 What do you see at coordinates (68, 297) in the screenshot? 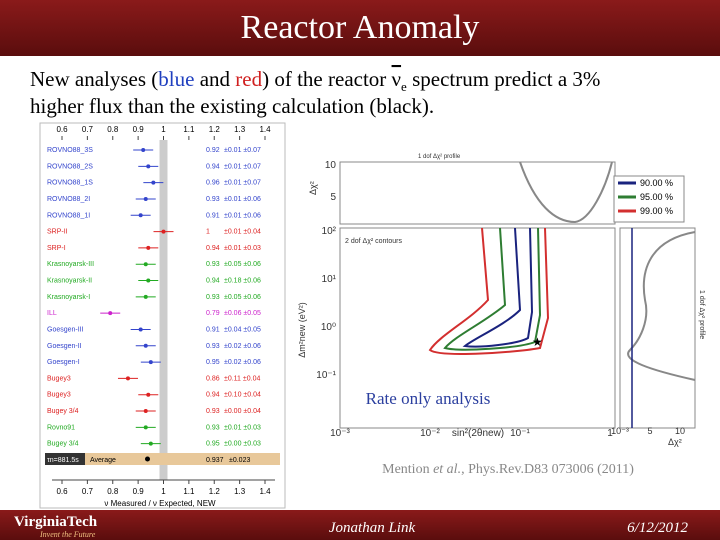
I see `row-name: Krasnoyarsk-I` at bounding box center [68, 297].